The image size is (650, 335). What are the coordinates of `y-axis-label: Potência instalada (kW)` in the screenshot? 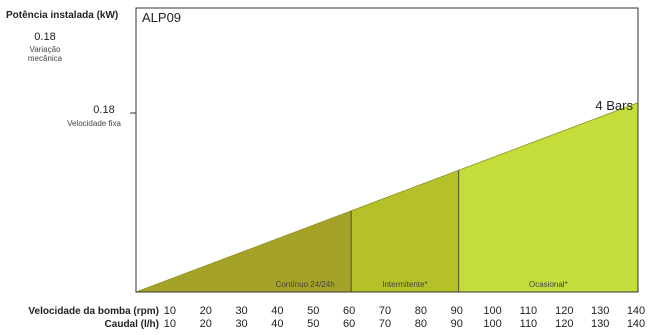 It's located at (62, 15).